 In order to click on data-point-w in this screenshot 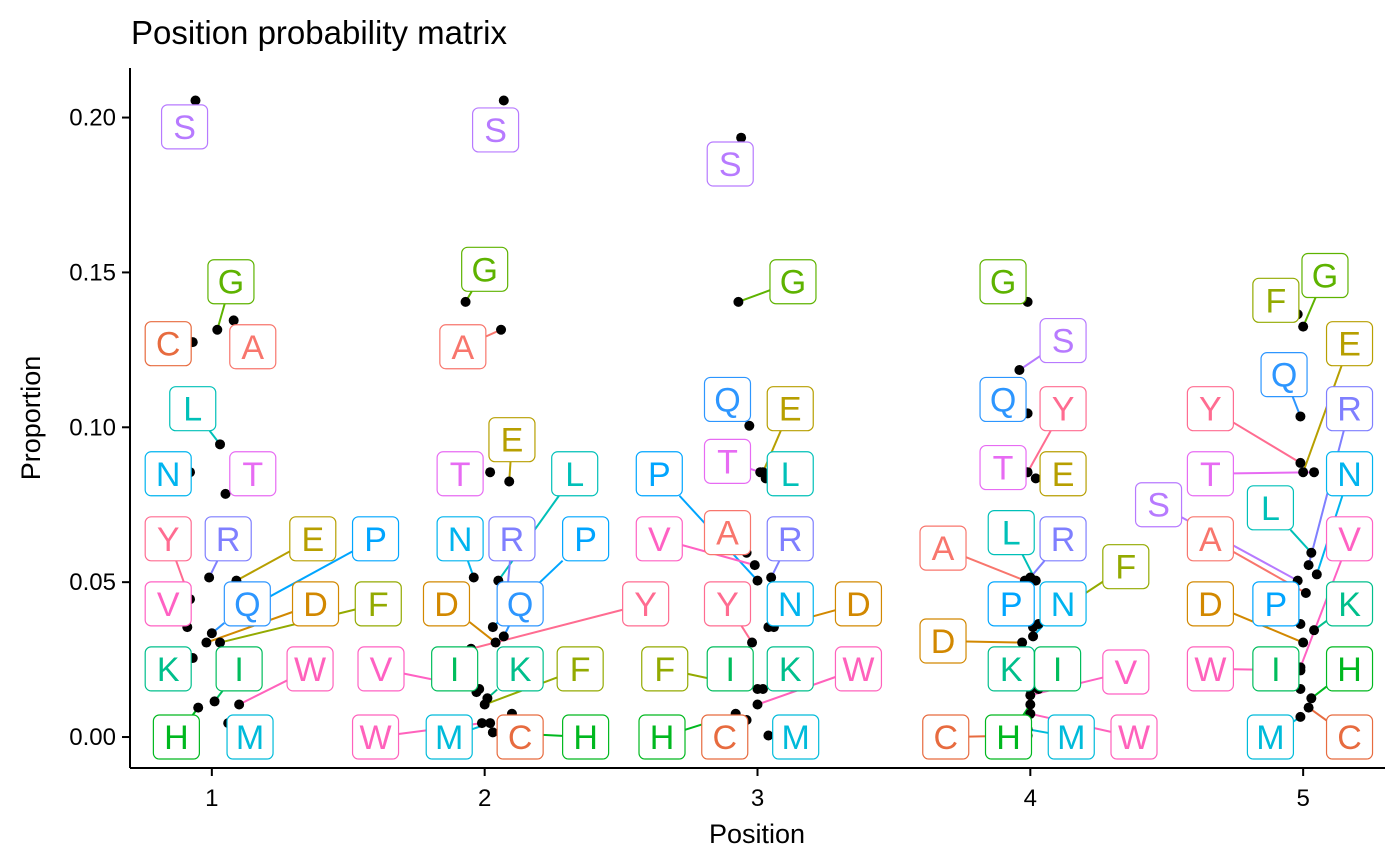, I will do `click(481, 723)`.